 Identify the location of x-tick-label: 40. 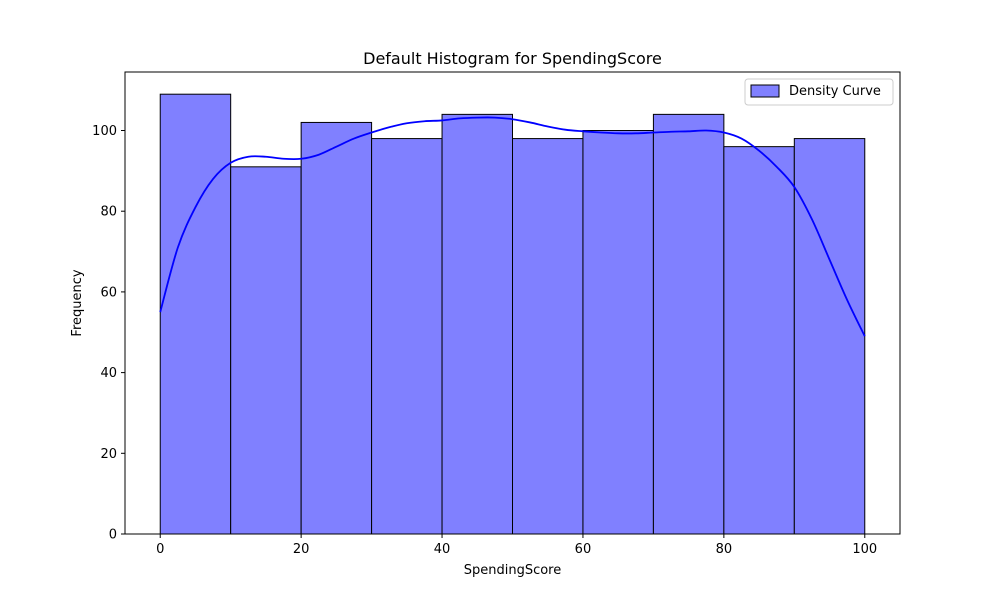
(442, 549).